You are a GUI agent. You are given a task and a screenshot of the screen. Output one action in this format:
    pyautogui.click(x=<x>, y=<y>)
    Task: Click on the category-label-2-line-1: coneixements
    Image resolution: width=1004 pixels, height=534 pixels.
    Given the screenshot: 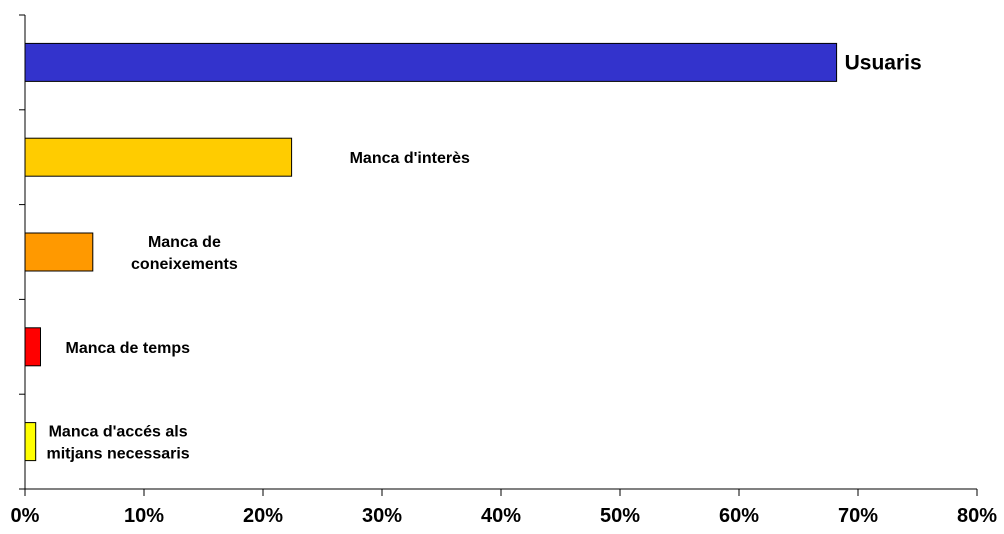 What is the action you would take?
    pyautogui.click(x=184, y=264)
    